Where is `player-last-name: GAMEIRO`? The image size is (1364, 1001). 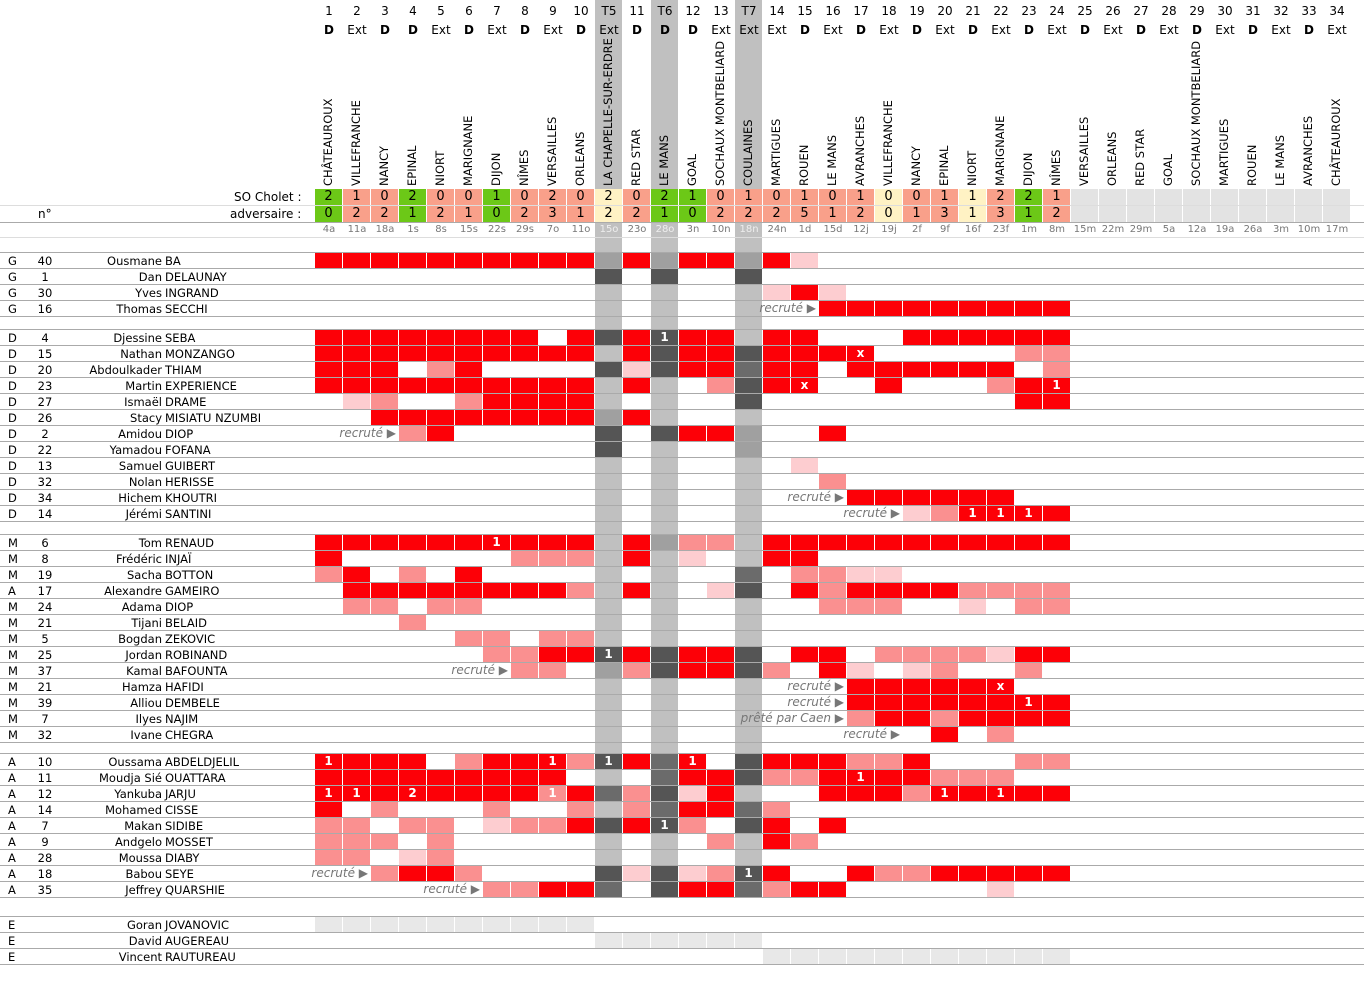 player-last-name: GAMEIRO is located at coordinates (192, 591).